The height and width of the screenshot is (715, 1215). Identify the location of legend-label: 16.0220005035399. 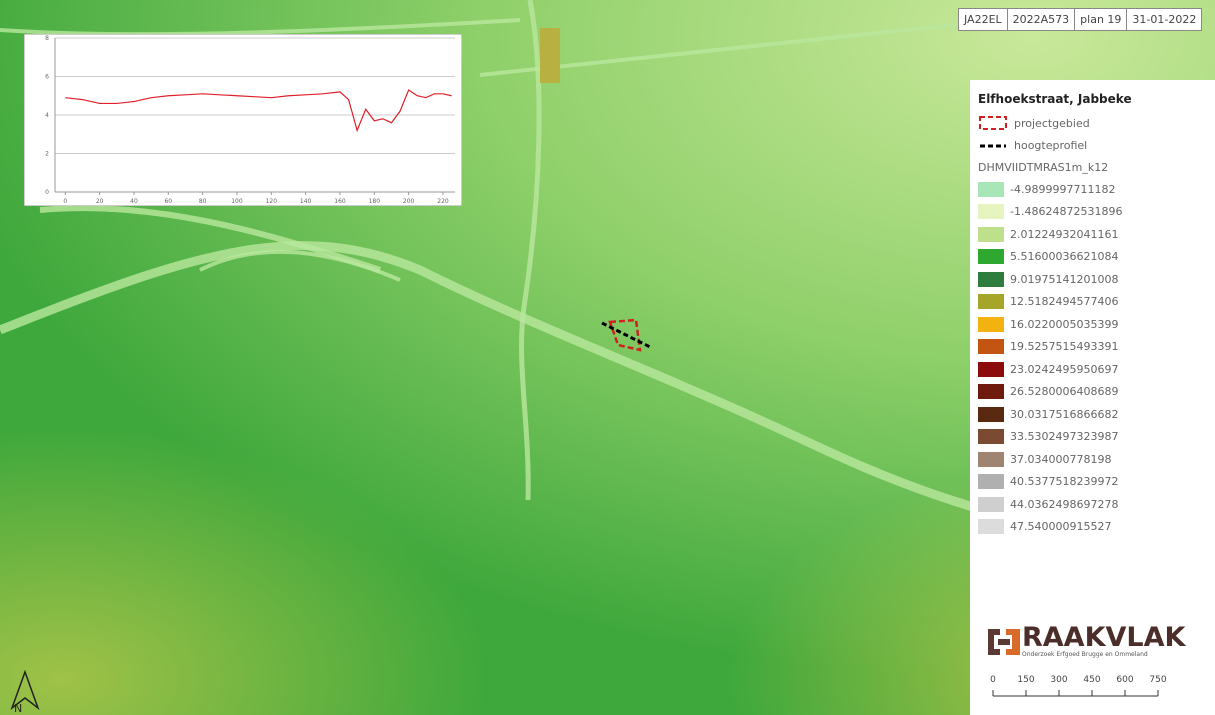
(1064, 324).